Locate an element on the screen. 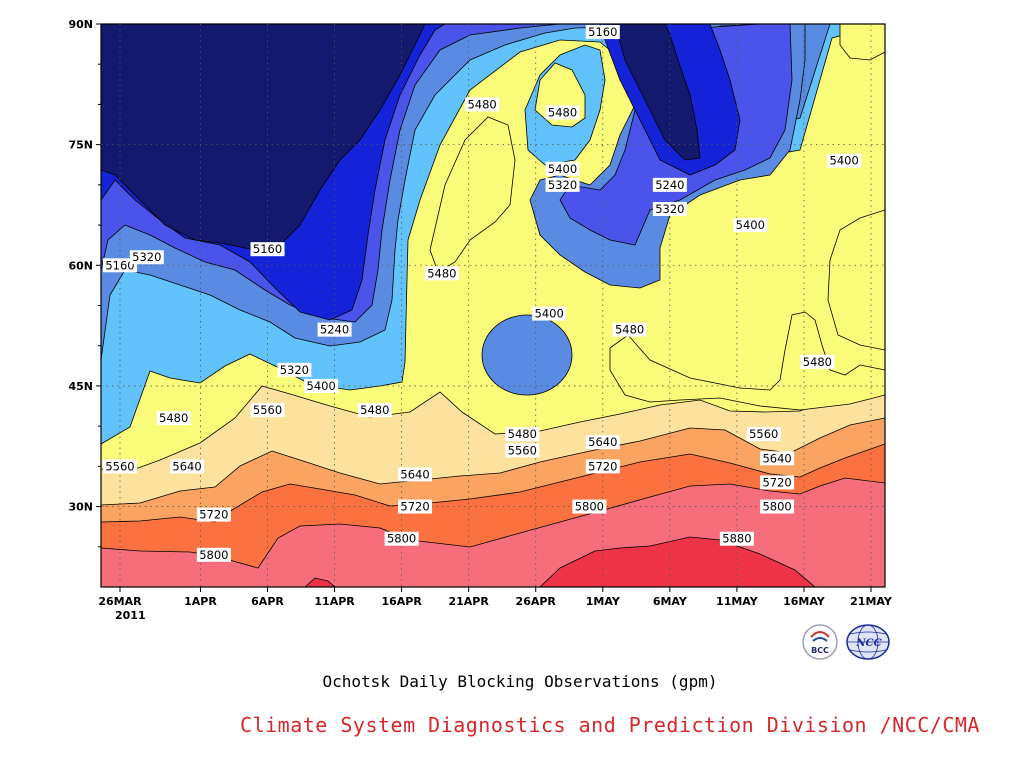 The height and width of the screenshot is (768, 1024). band-lt5160-east is located at coordinates (657, 92).